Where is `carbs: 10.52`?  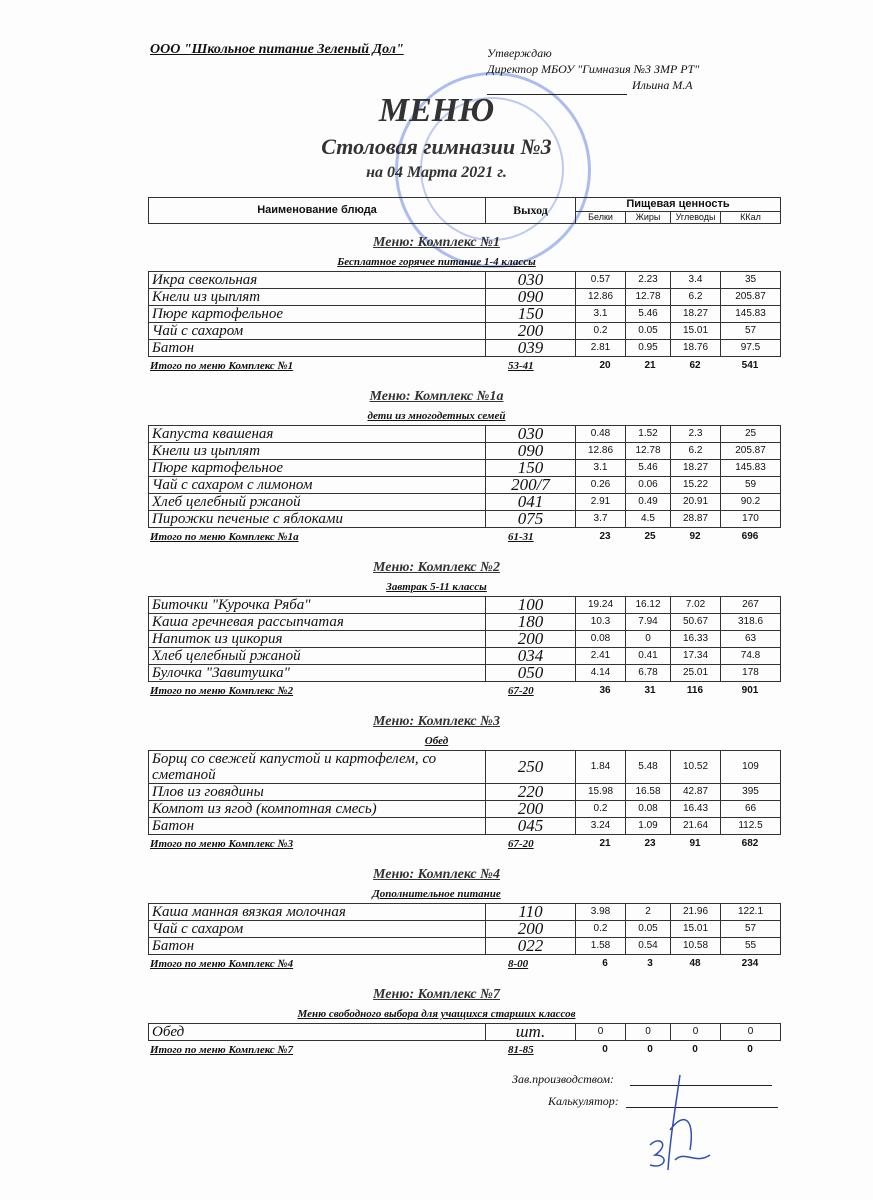
carbs: 10.52 is located at coordinates (695, 767).